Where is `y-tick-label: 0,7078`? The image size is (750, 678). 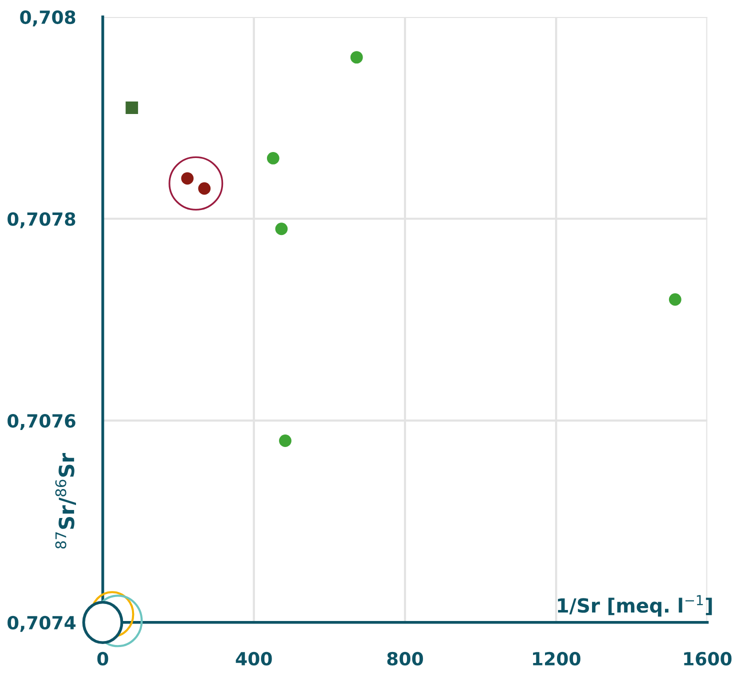
y-tick-label: 0,7078 is located at coordinates (42, 220).